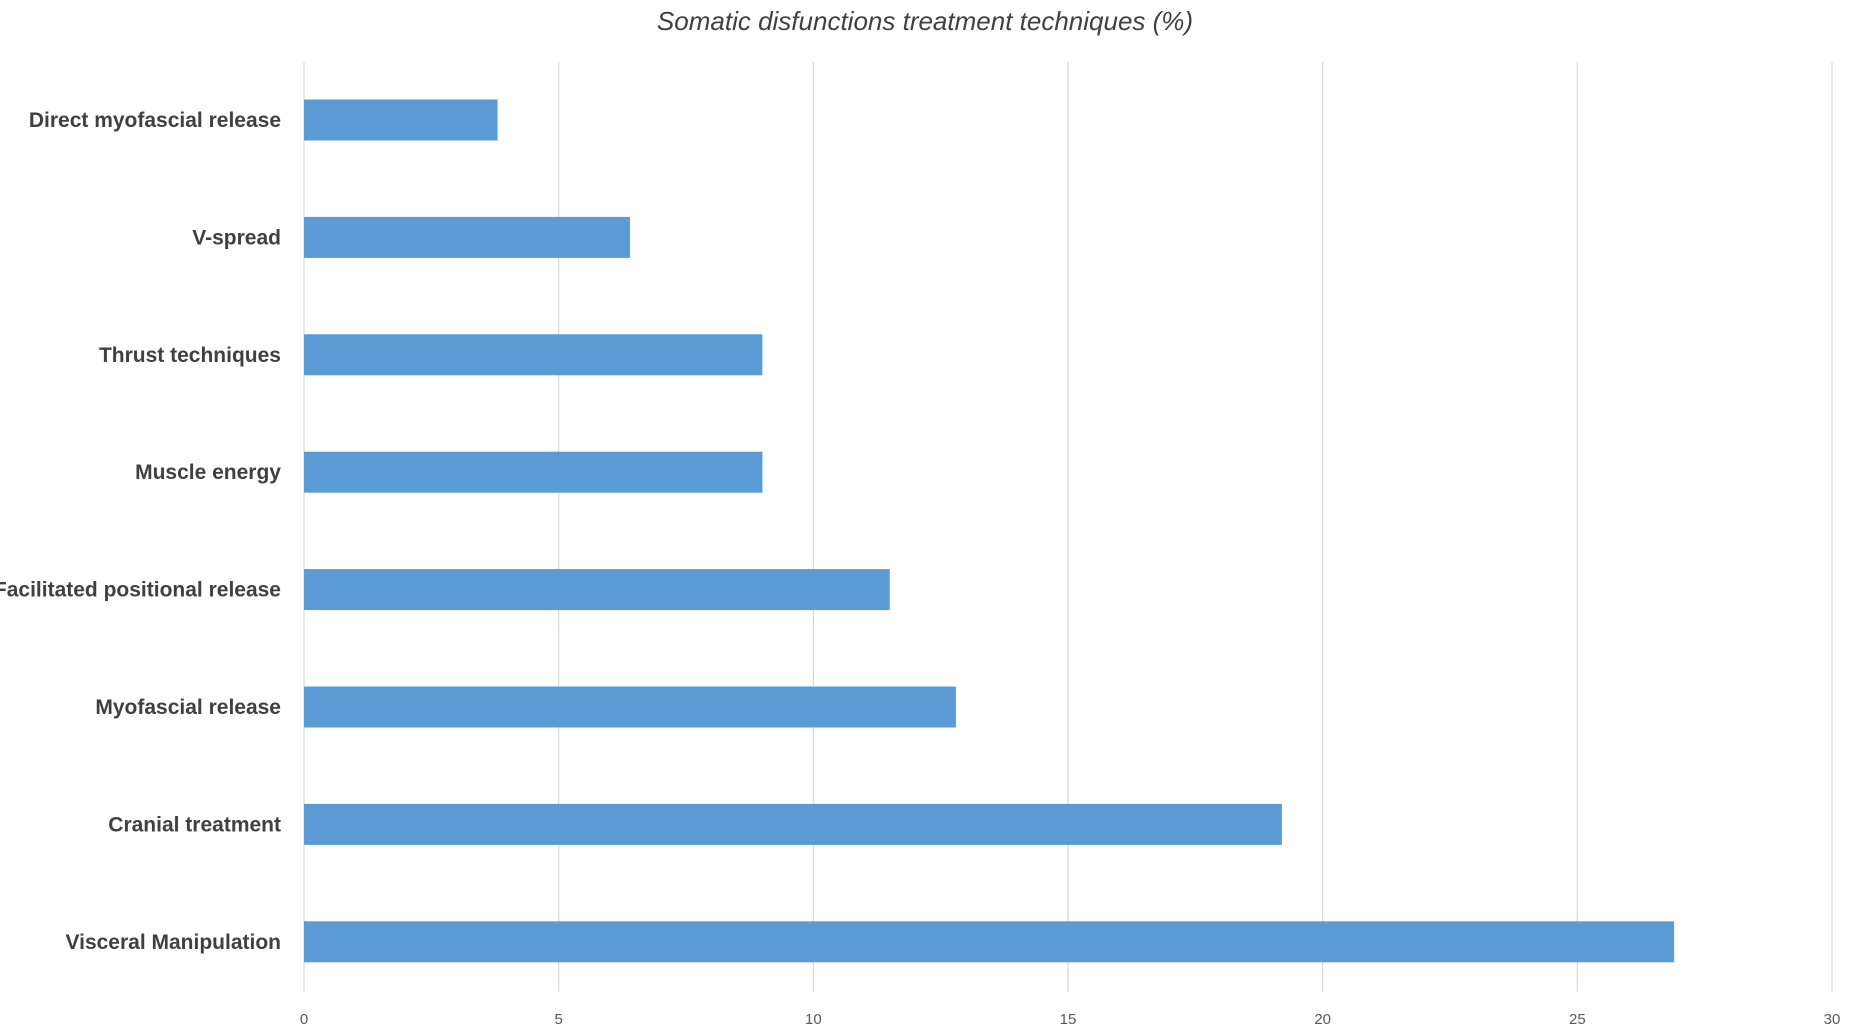 This screenshot has height=1032, width=1850. I want to click on x-tick-label: 0, so click(304, 1019).